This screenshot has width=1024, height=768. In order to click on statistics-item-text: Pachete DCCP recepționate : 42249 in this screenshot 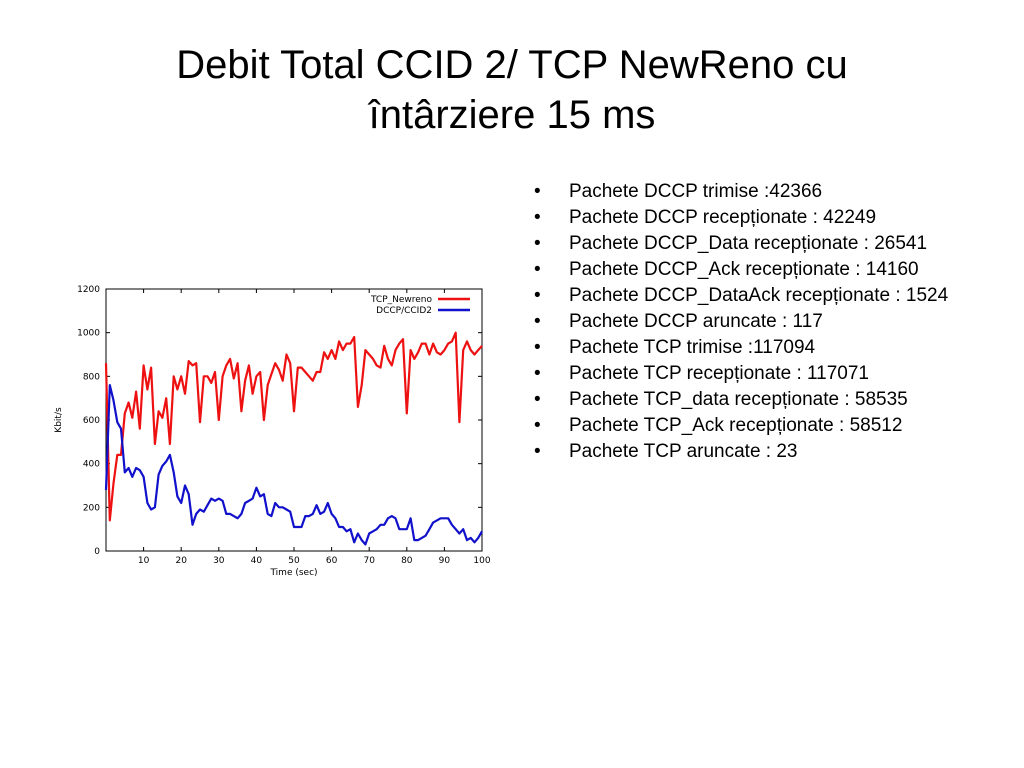, I will do `click(723, 217)`.